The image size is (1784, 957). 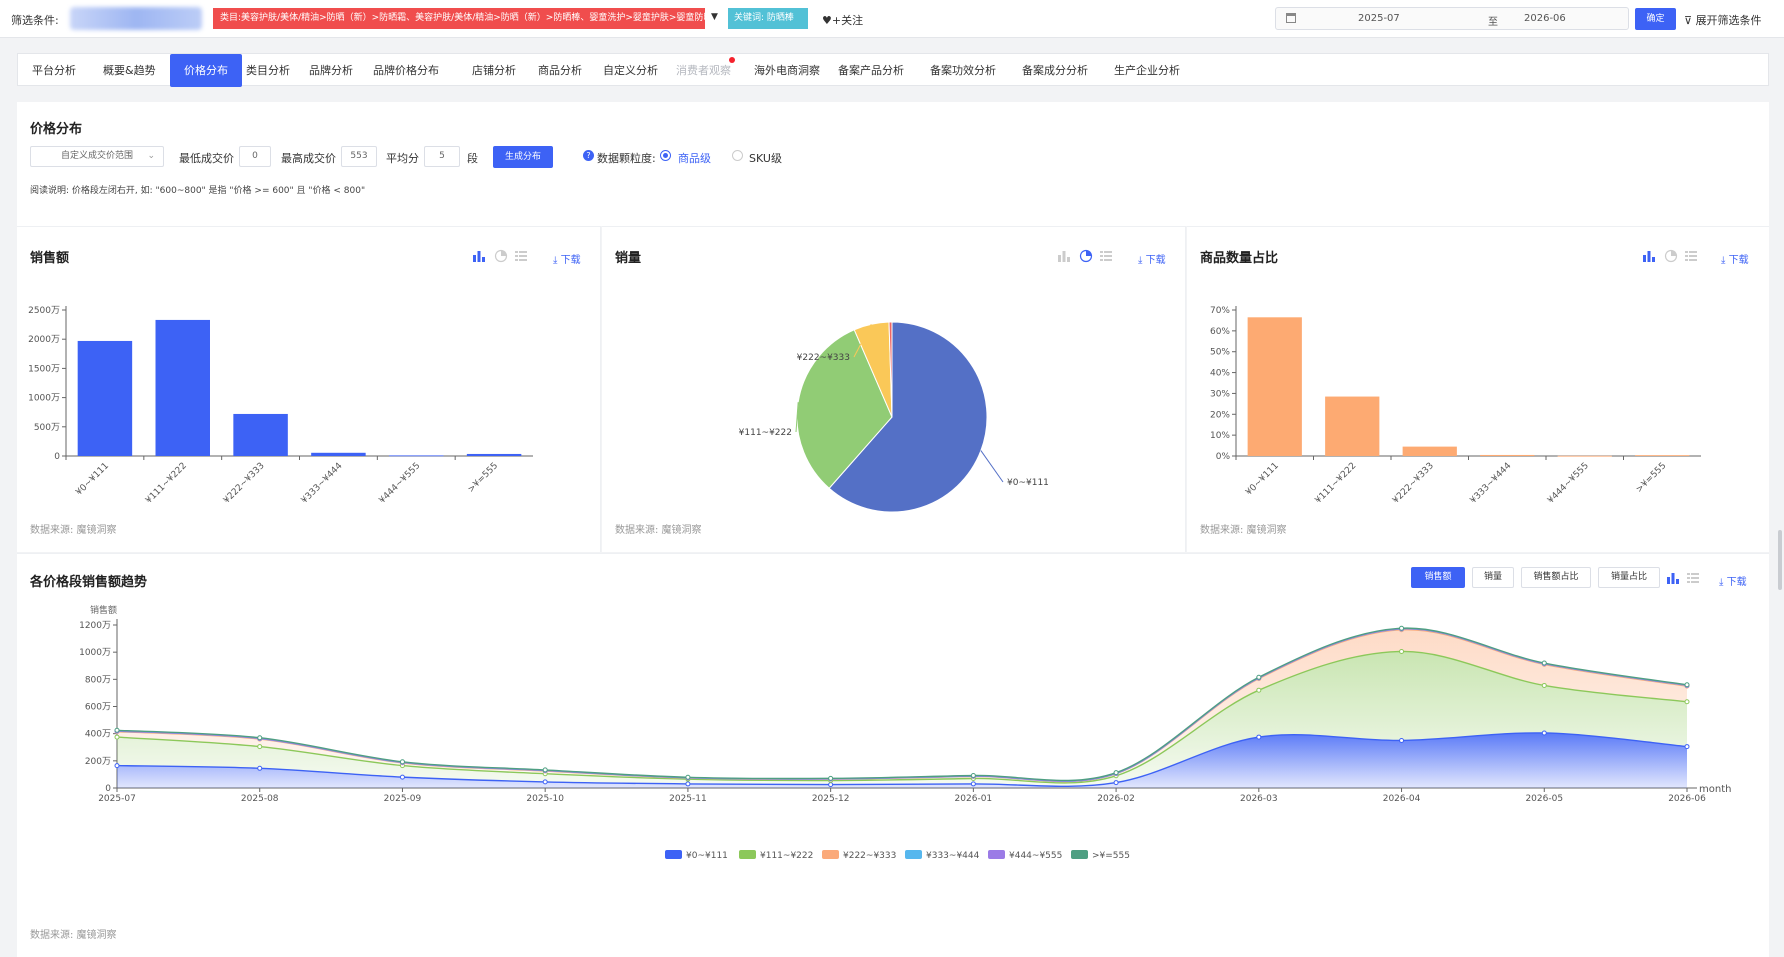 I want to click on segments-label: 平均分, so click(x=402, y=158).